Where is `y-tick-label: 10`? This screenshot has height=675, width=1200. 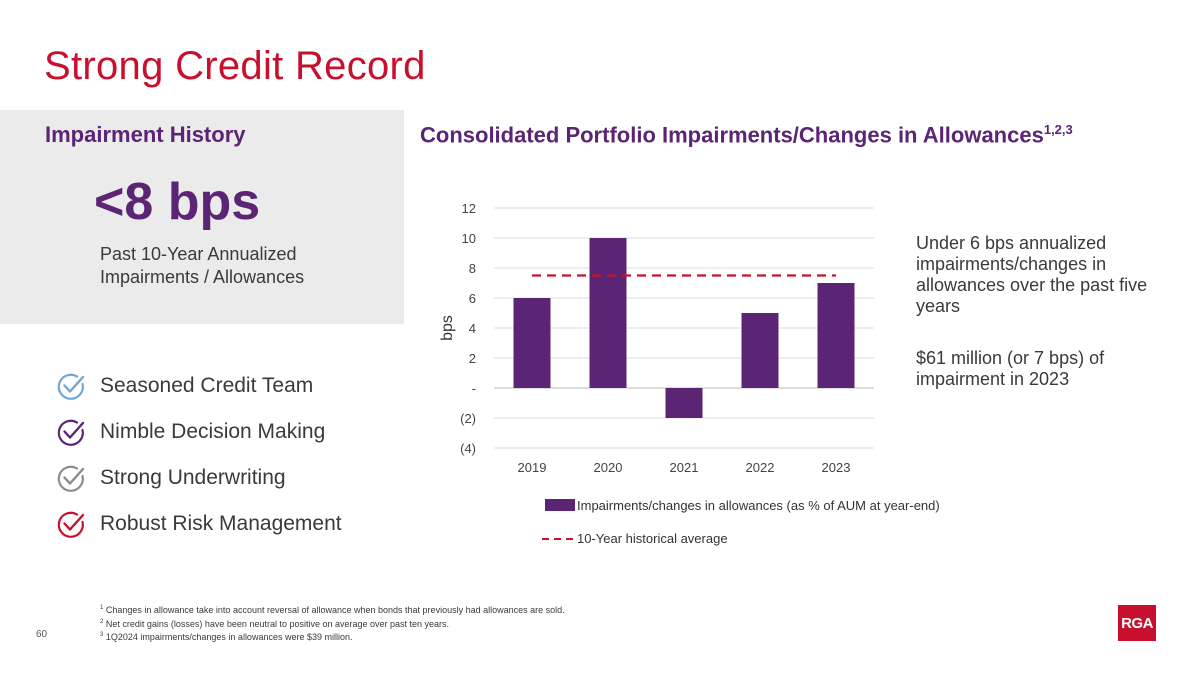
y-tick-label: 10 is located at coordinates (469, 238).